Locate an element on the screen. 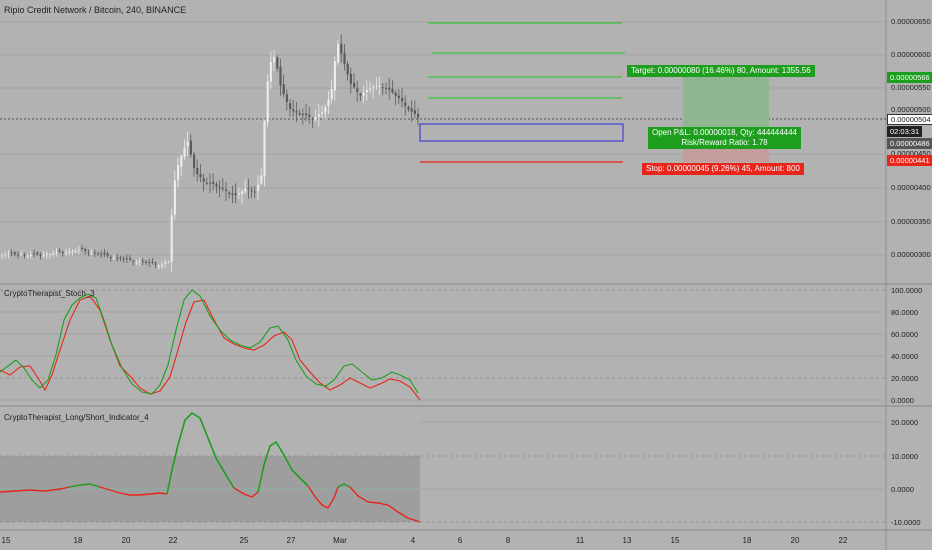 The image size is (932, 550). price-label: 0.00000650 is located at coordinates (911, 21).